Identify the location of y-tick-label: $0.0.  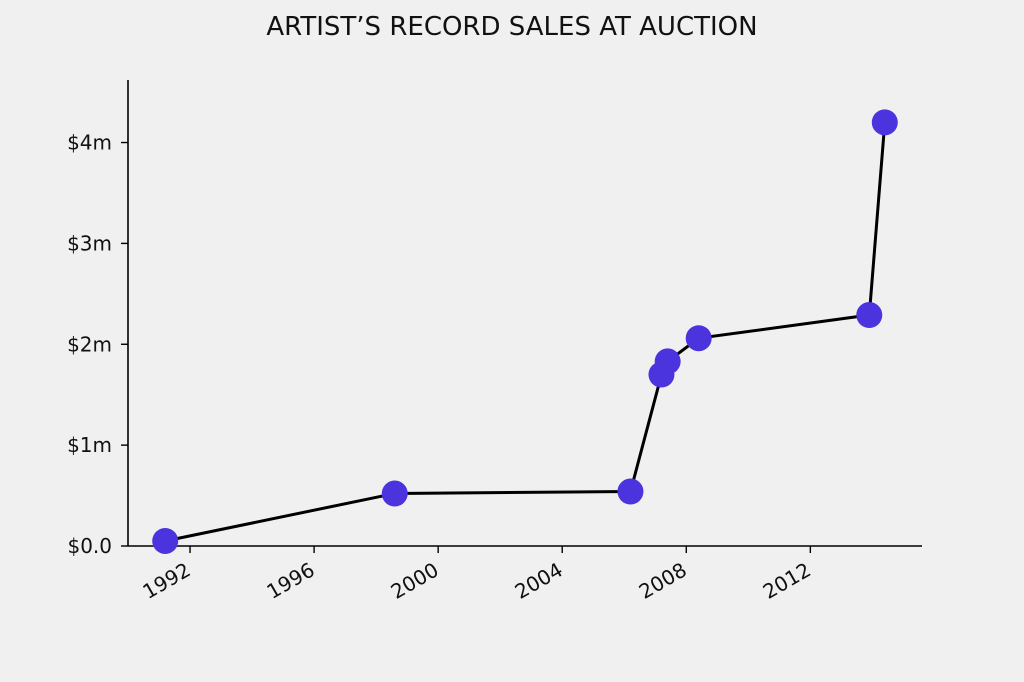
(89, 546).